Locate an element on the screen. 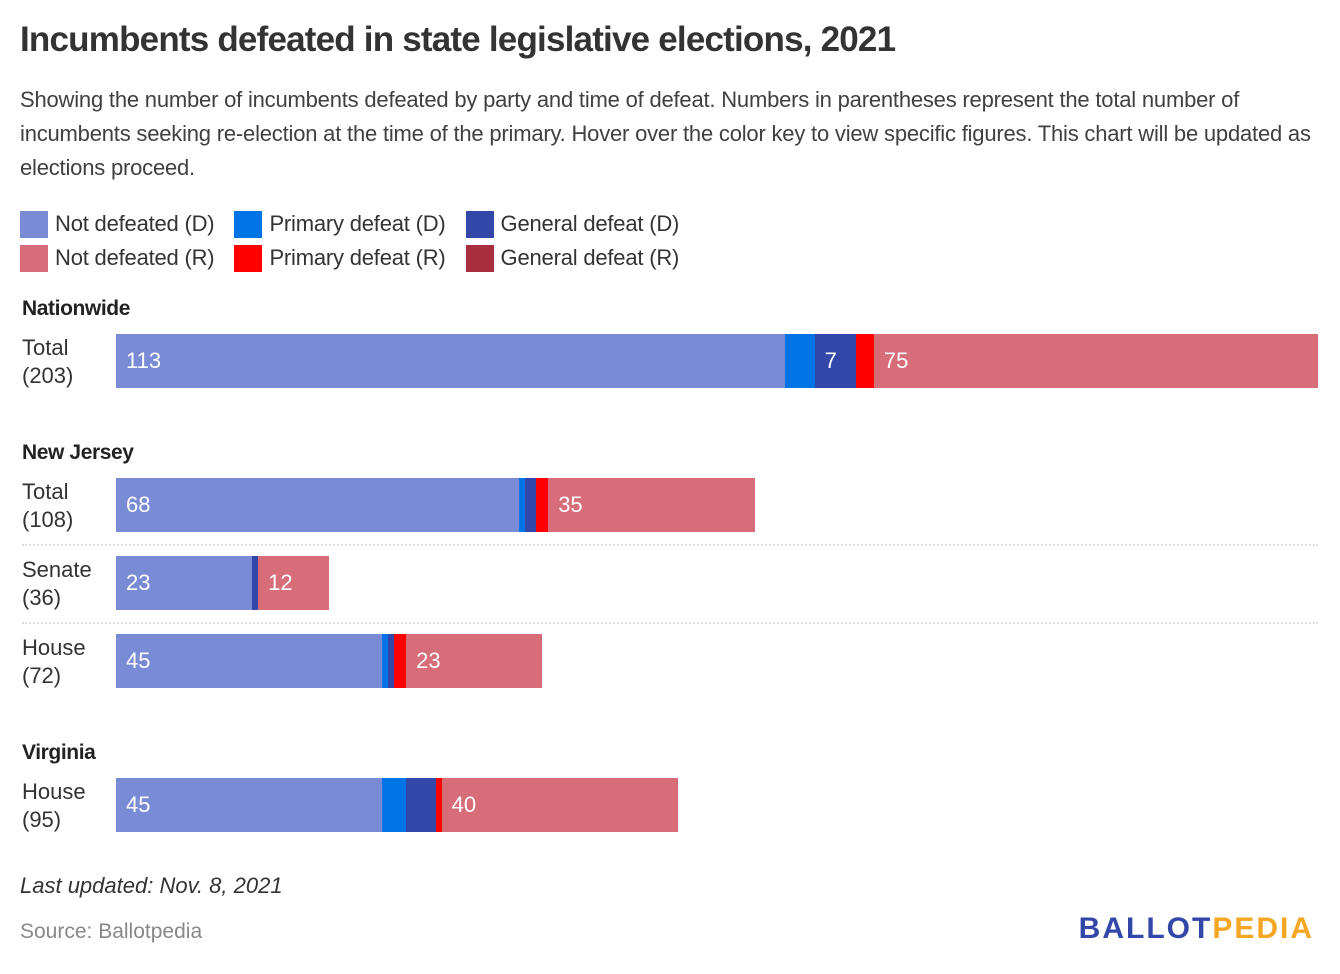 This screenshot has height=974, width=1340. legend-item-primary-defeat-d: Primary defeat (D) is located at coordinates (340, 224).